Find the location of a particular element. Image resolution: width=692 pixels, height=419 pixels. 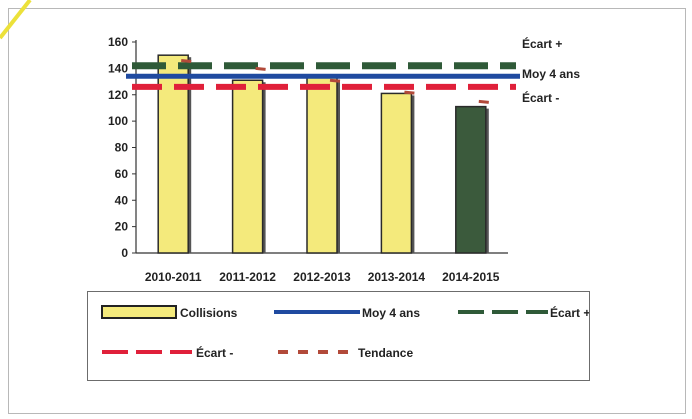

trend-point-2012-2013 is located at coordinates (335, 80).